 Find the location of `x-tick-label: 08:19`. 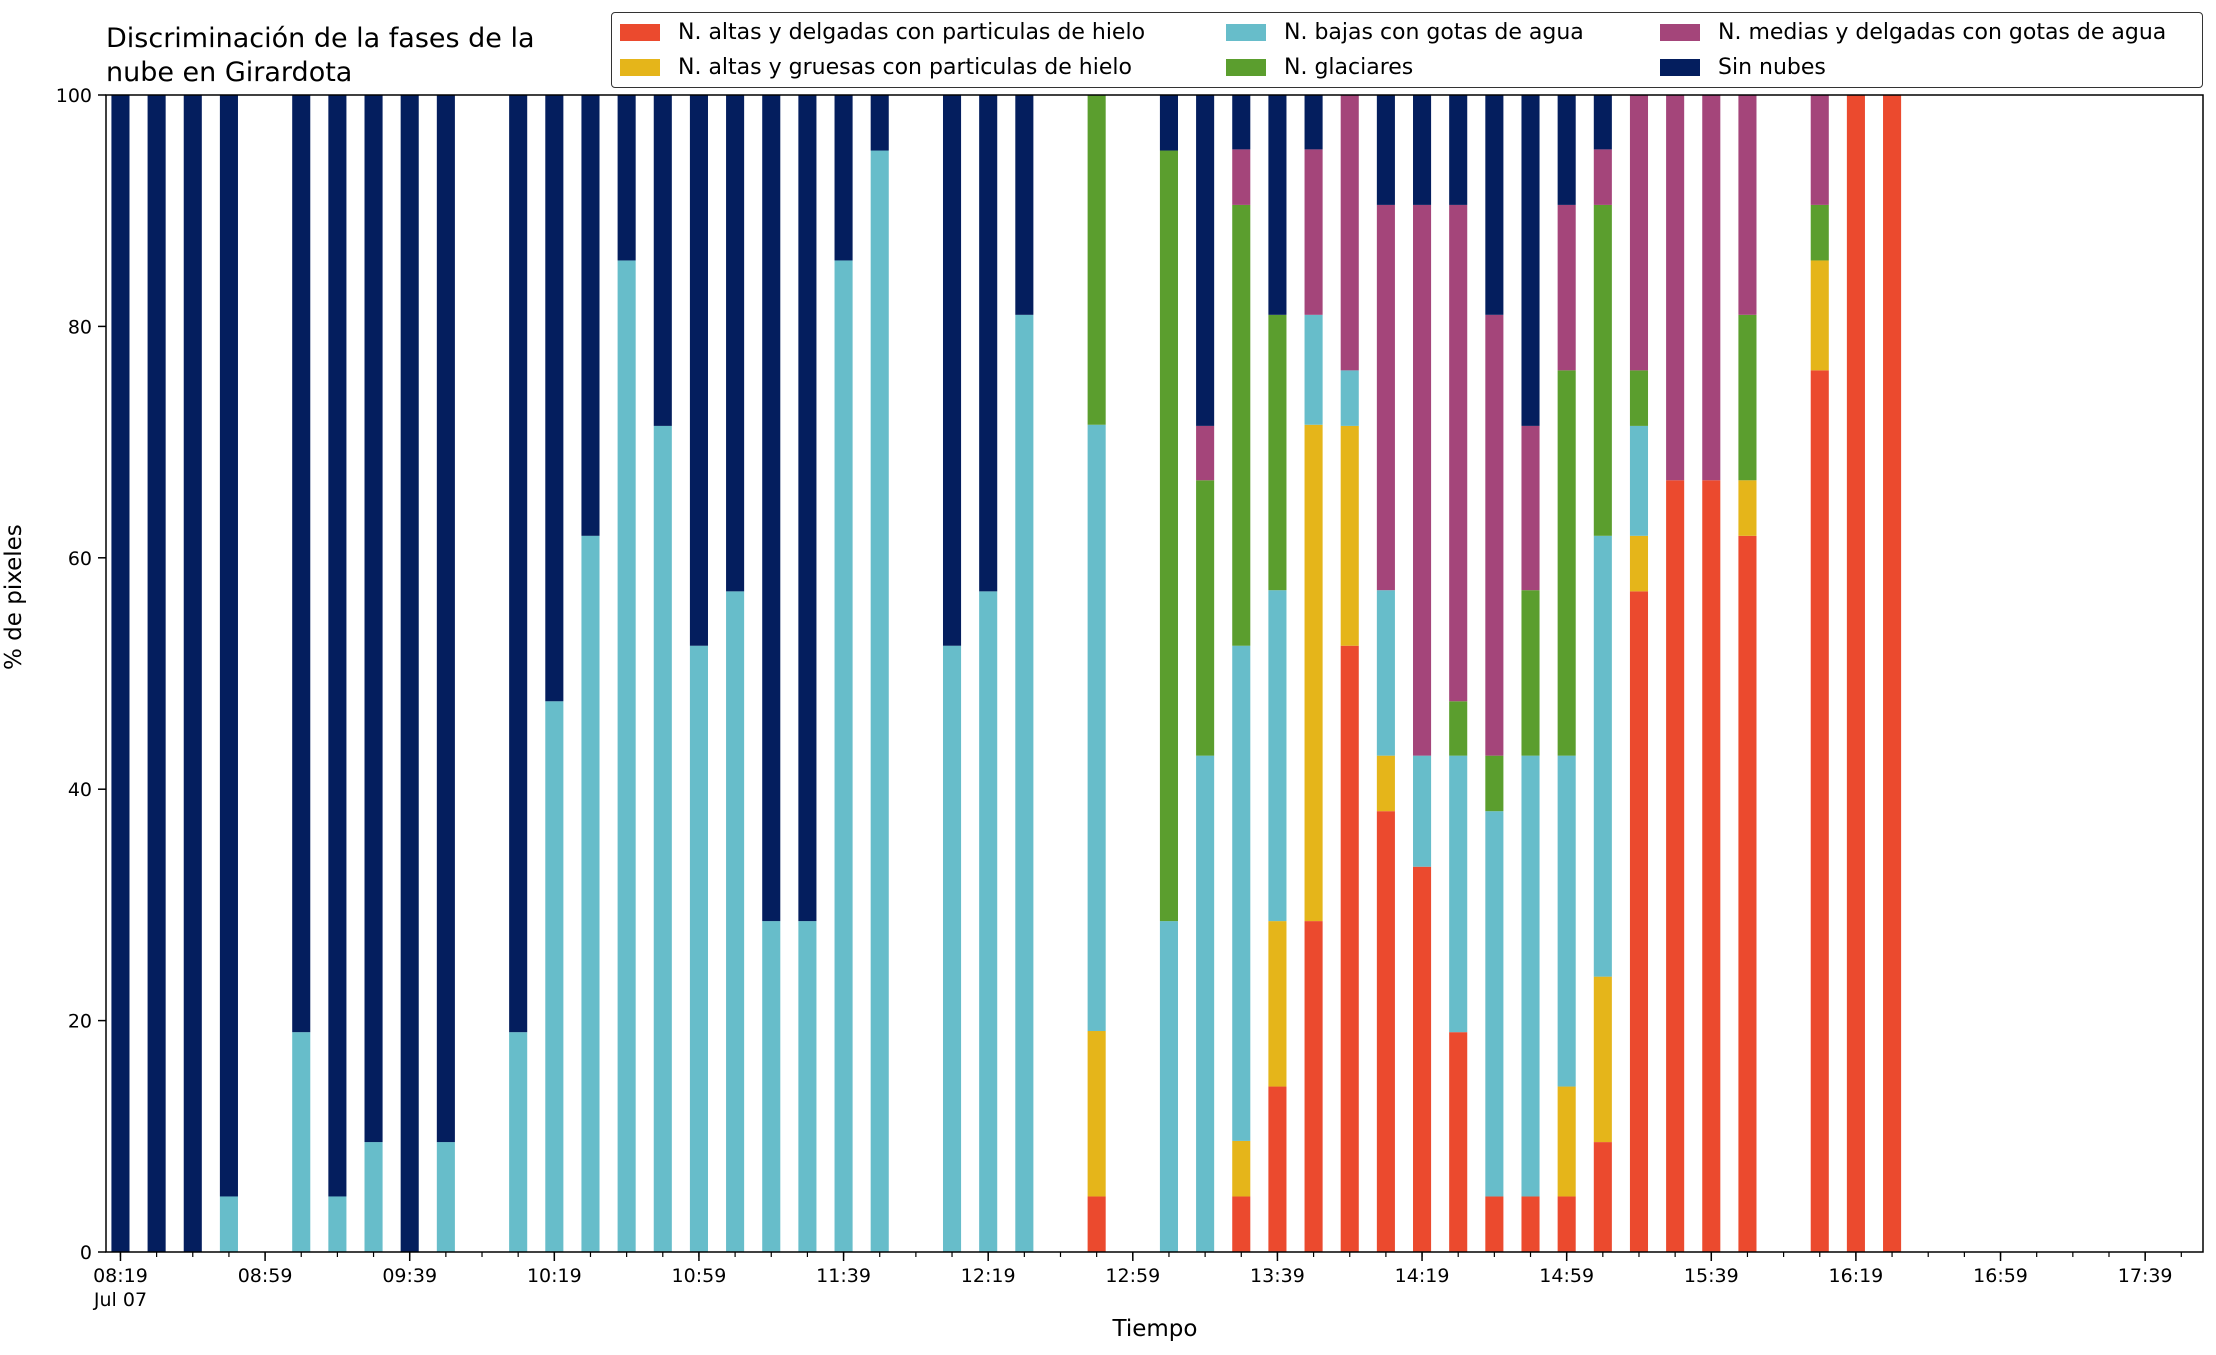

x-tick-label: 08:19 is located at coordinates (120, 1276).